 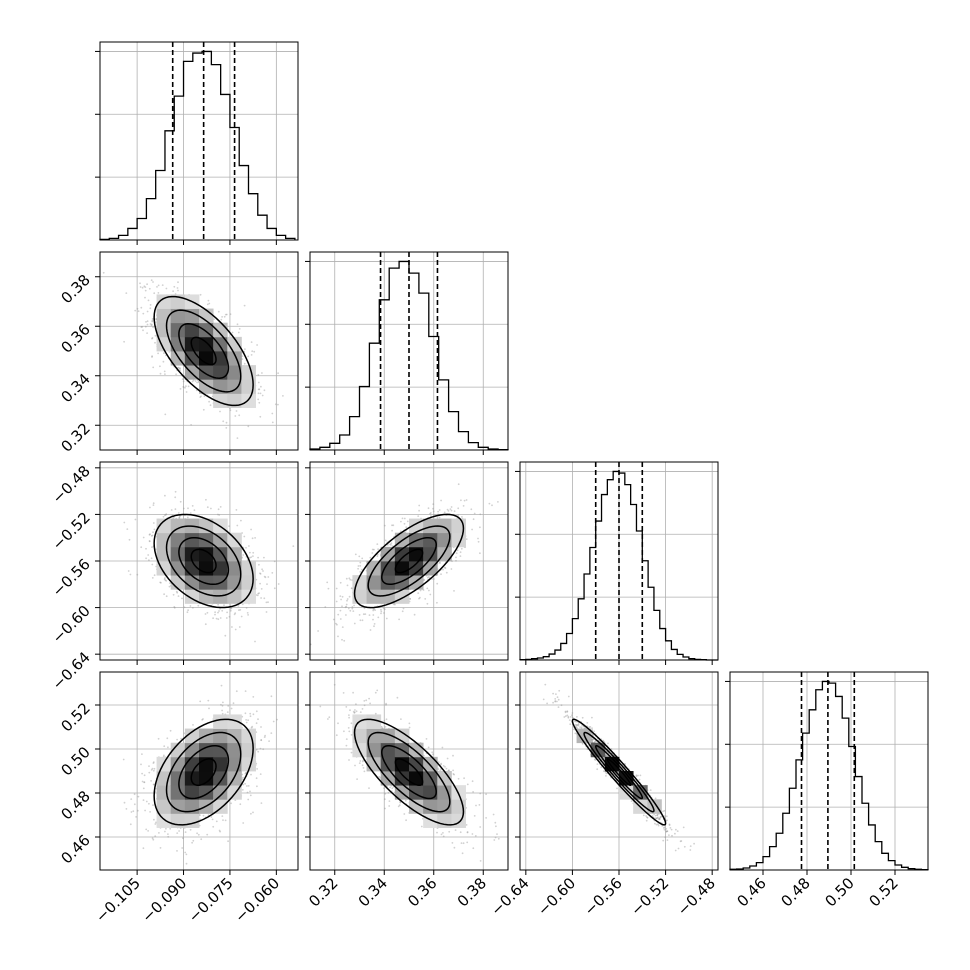 I want to click on x-tick-label-0: 0.46, so click(x=751, y=892).